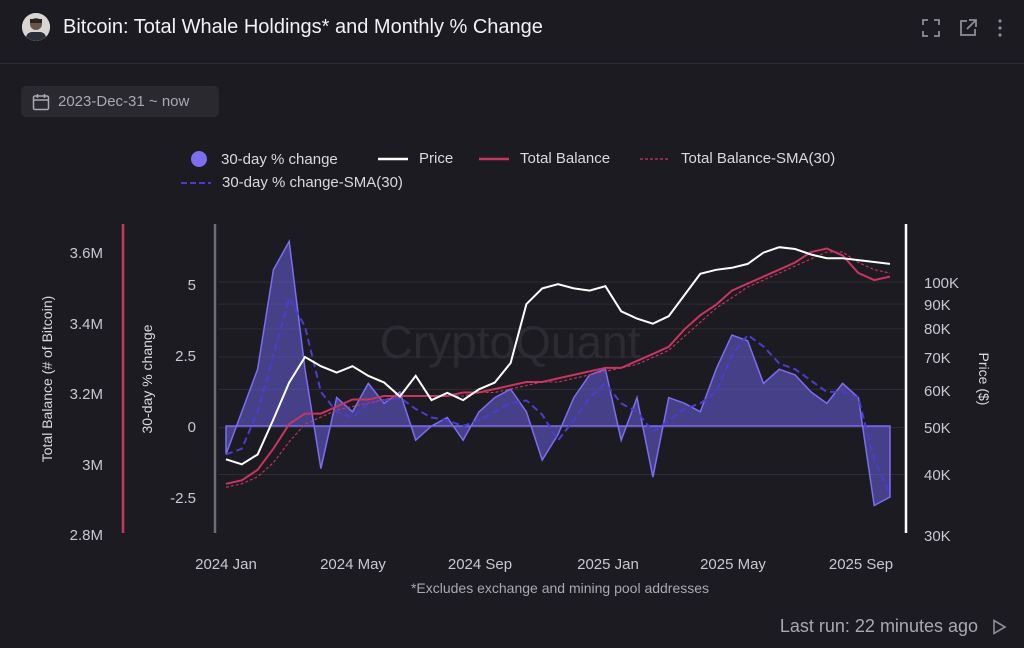 The image size is (1024, 648). I want to click on legend-item-total-balance: Total Balance, so click(544, 158).